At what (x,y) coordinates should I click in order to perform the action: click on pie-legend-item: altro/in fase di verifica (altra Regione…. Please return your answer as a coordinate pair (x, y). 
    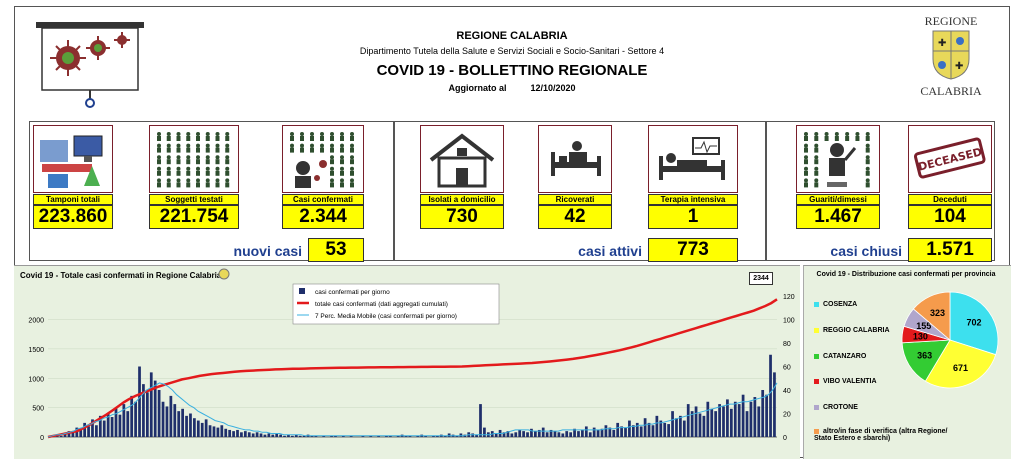
    Looking at the image, I should click on (884, 435).